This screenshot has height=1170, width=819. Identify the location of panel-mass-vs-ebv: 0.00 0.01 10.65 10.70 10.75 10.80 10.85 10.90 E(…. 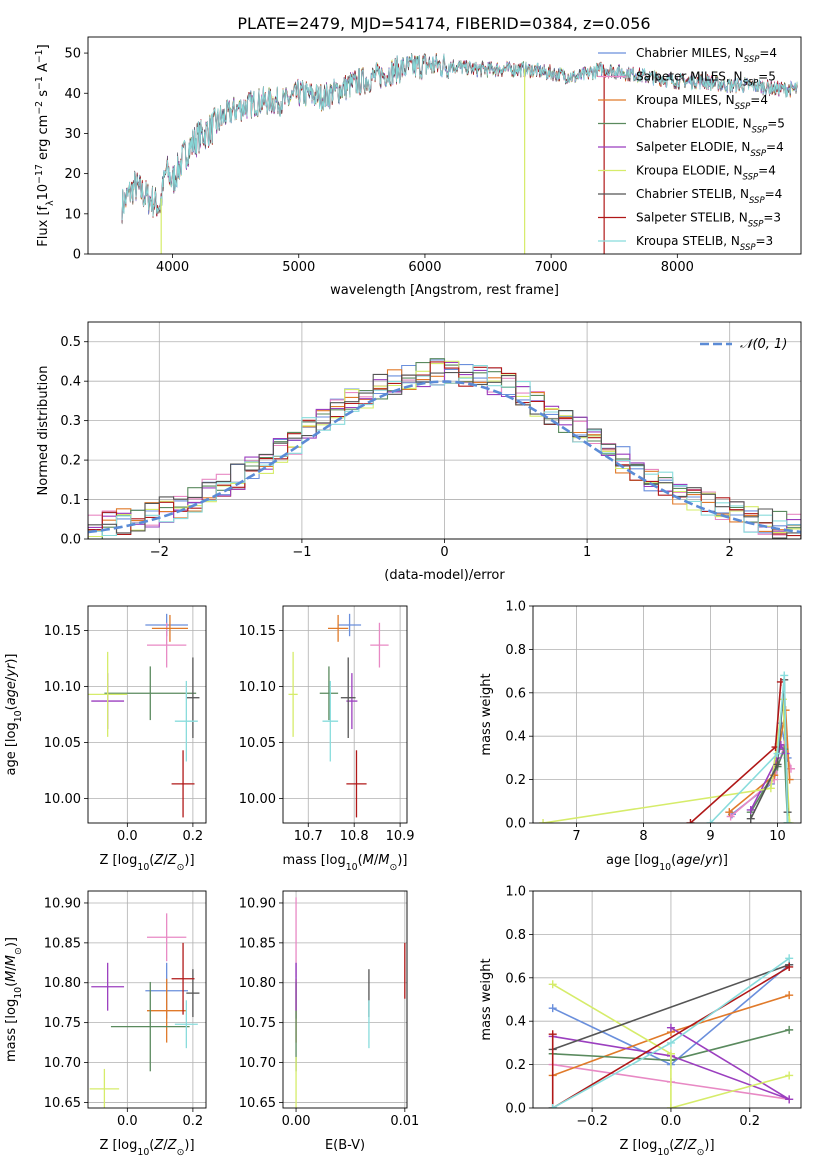
(329, 1021).